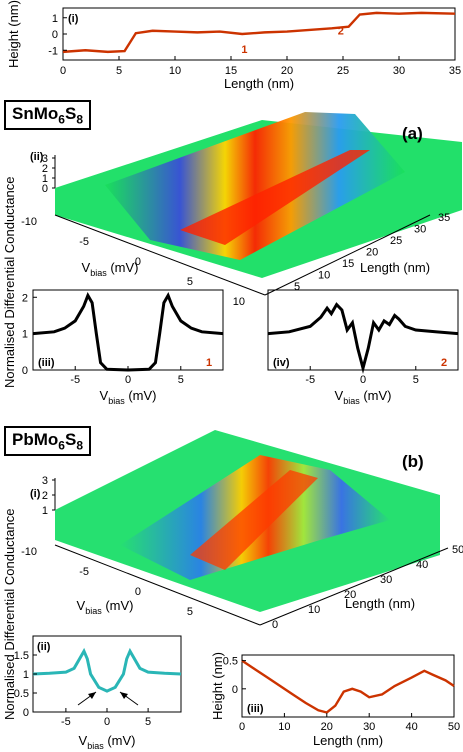 This screenshot has width=463, height=752. Describe the element at coordinates (47, 441) in the screenshot. I see `material-label-pbmo: PbMo6S8` at that location.